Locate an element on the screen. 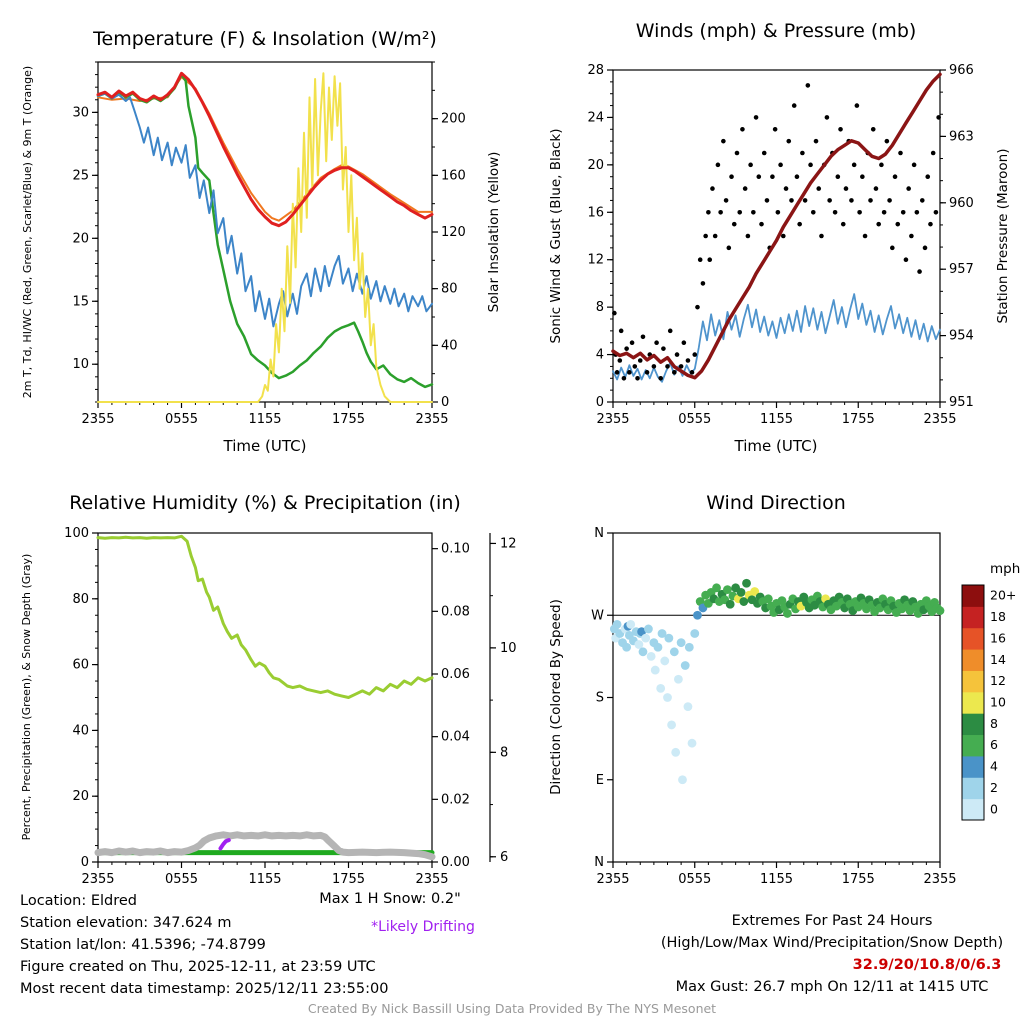 The height and width of the screenshot is (1024, 1024). extremes-values: 32.9/20/10.8/0/6.3 is located at coordinates (927, 965).